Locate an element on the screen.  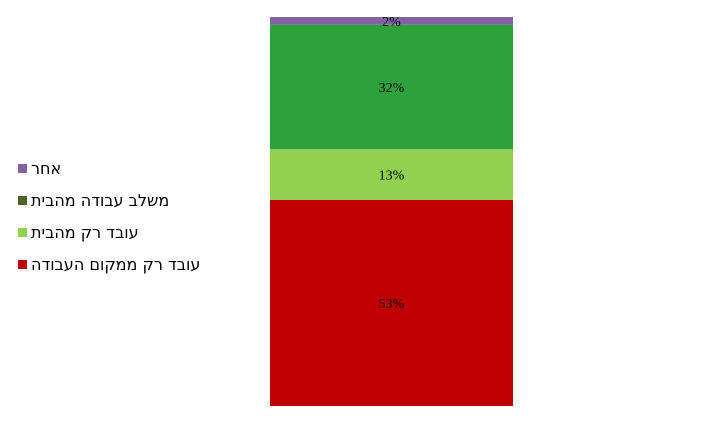
legend-label: עובד רק ממקום העבודה is located at coordinates (116, 264).